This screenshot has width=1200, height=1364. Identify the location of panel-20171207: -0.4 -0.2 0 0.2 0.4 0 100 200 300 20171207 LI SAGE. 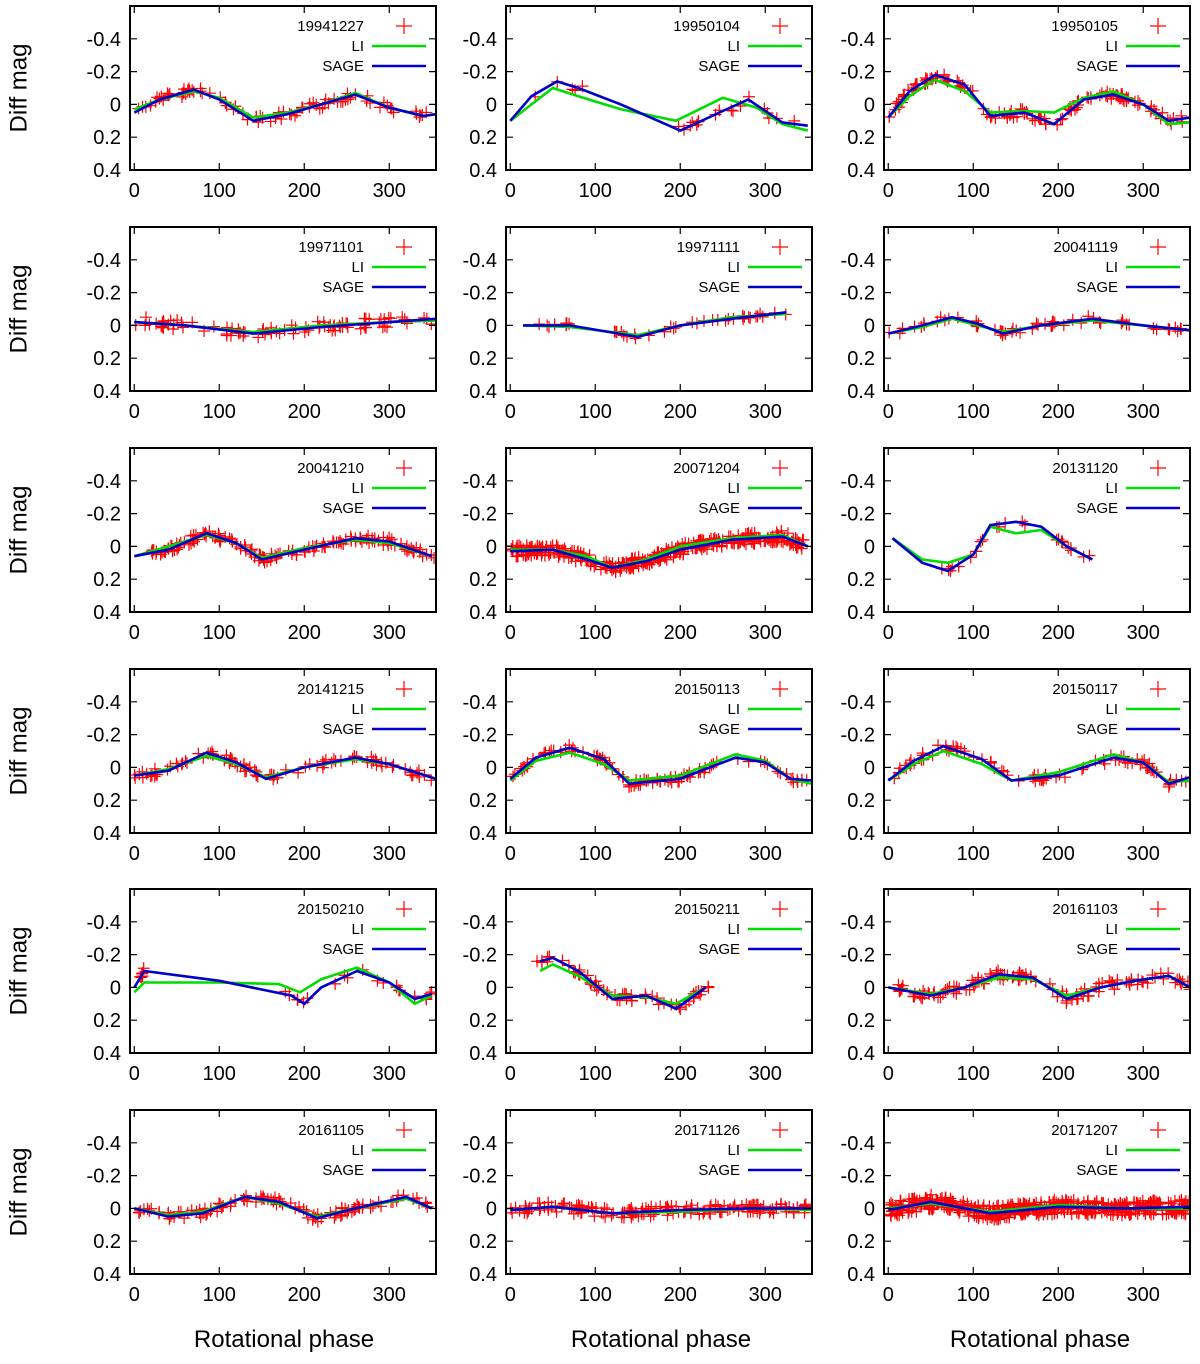
(1016, 1207).